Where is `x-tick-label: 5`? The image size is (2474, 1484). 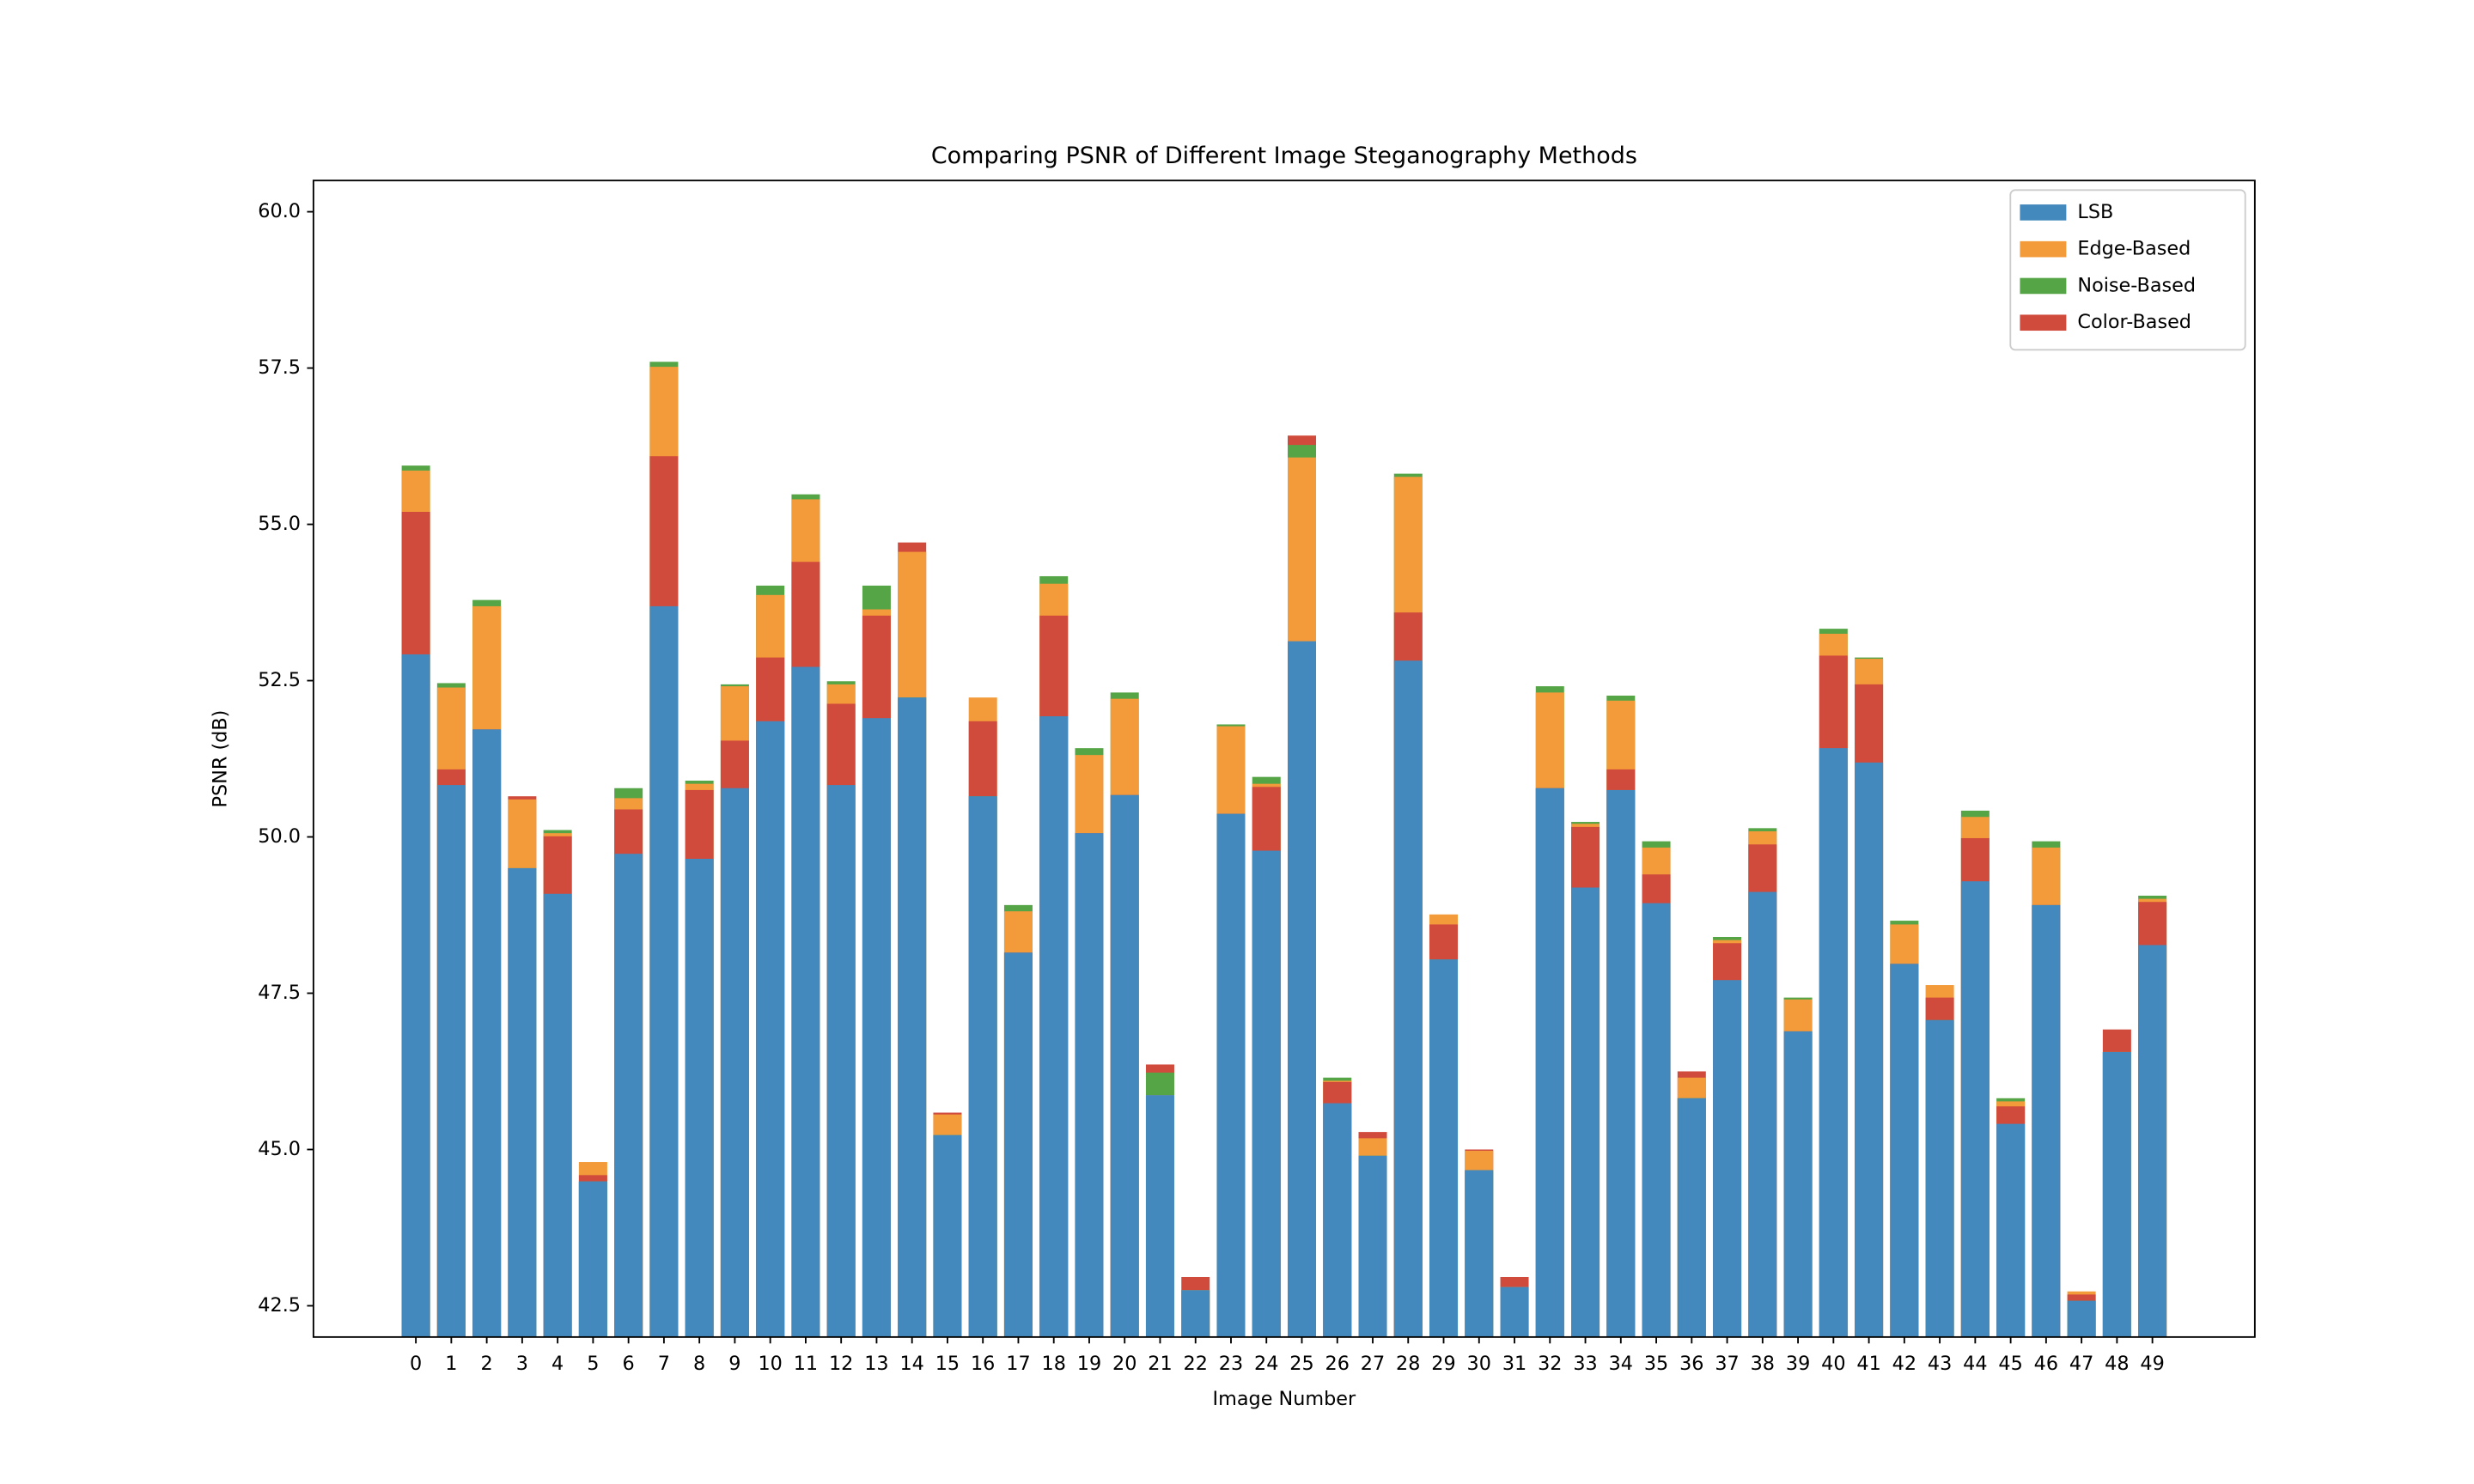 x-tick-label: 5 is located at coordinates (593, 1364).